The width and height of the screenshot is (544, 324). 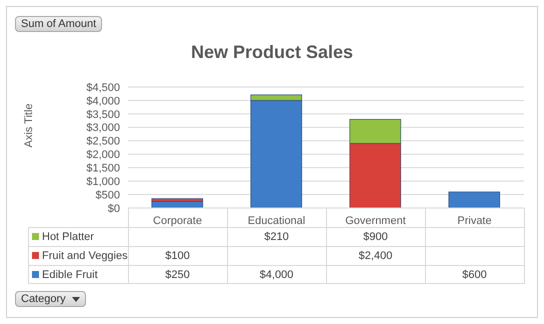 I want to click on y-tick-label: $0, so click(x=114, y=208).